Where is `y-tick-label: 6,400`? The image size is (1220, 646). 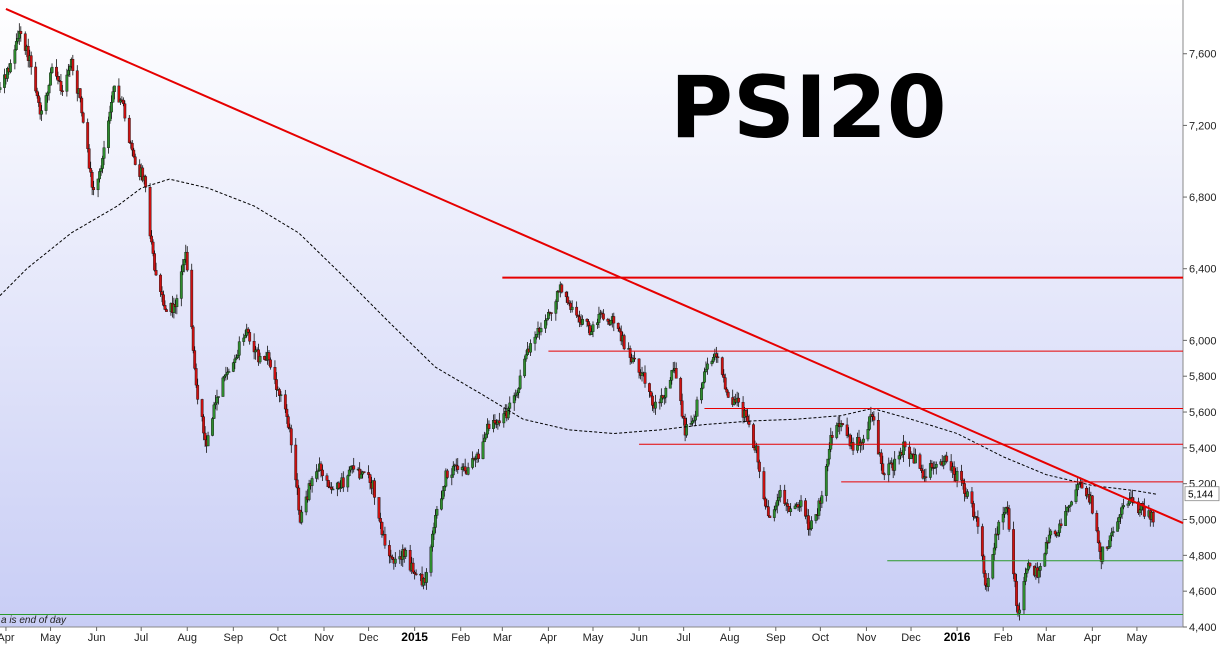
y-tick-label: 6,400 is located at coordinates (1203, 270).